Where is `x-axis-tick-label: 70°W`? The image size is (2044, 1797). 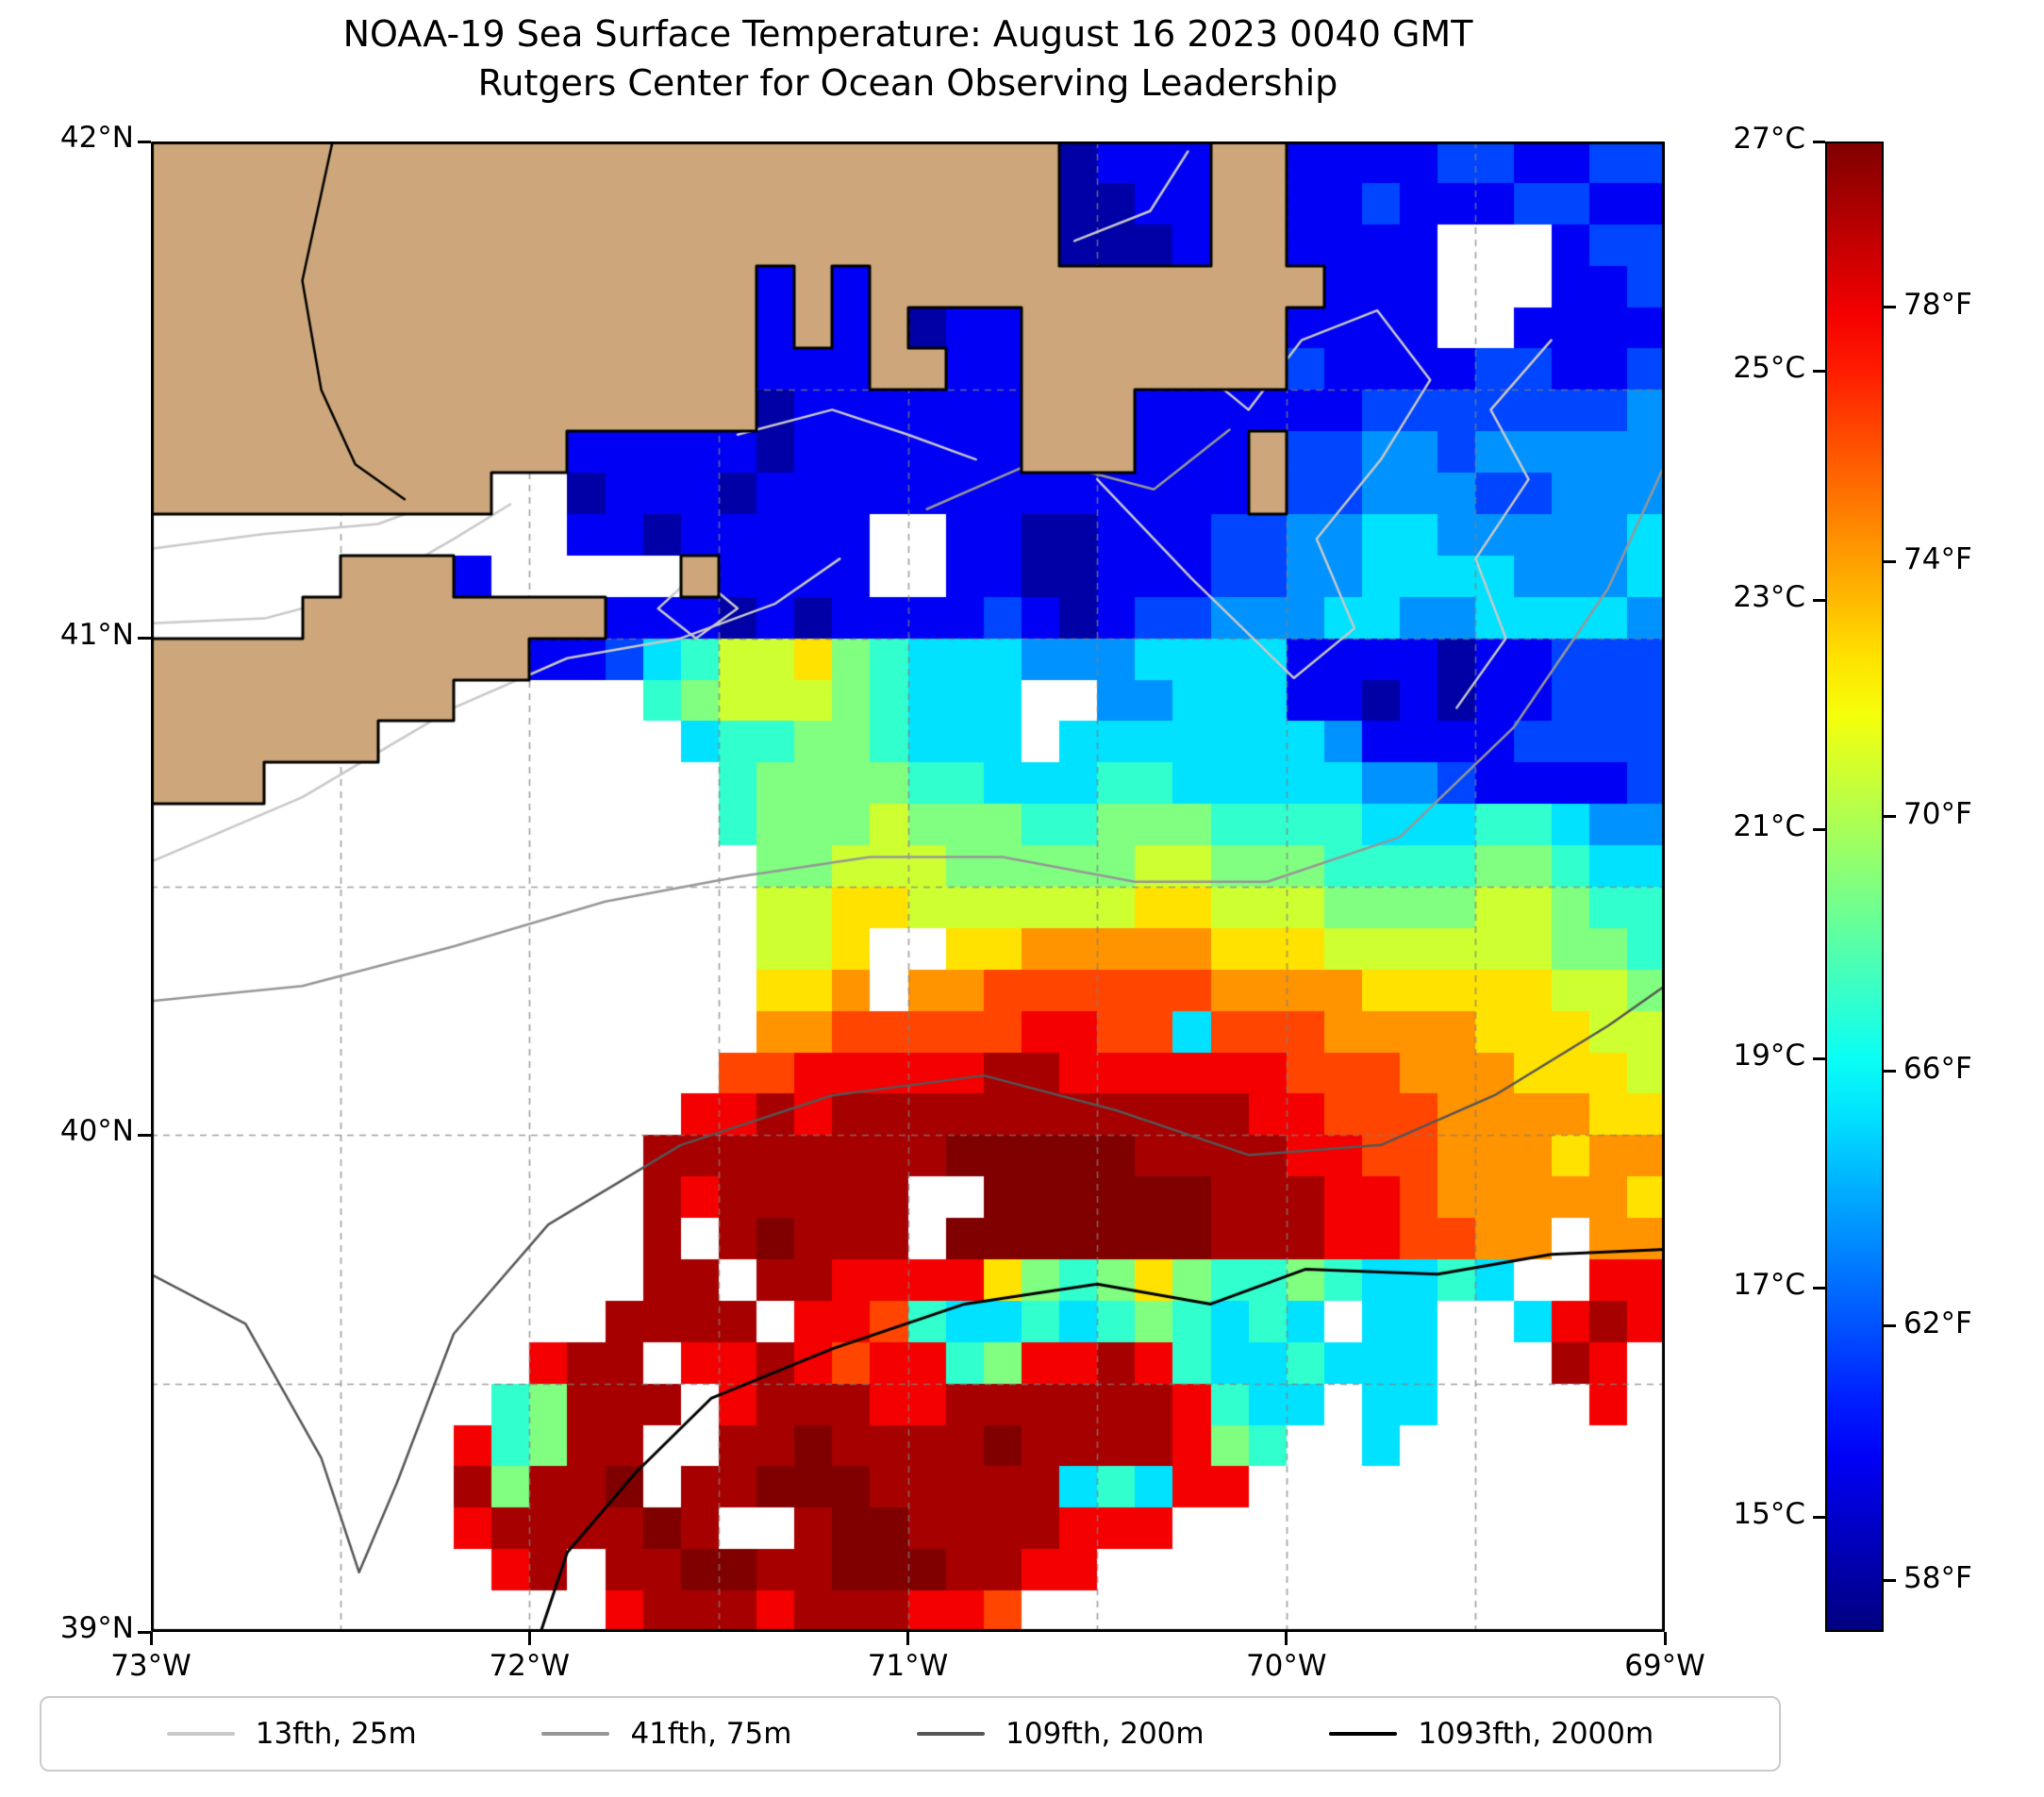
x-axis-tick-label: 70°W is located at coordinates (1286, 1666).